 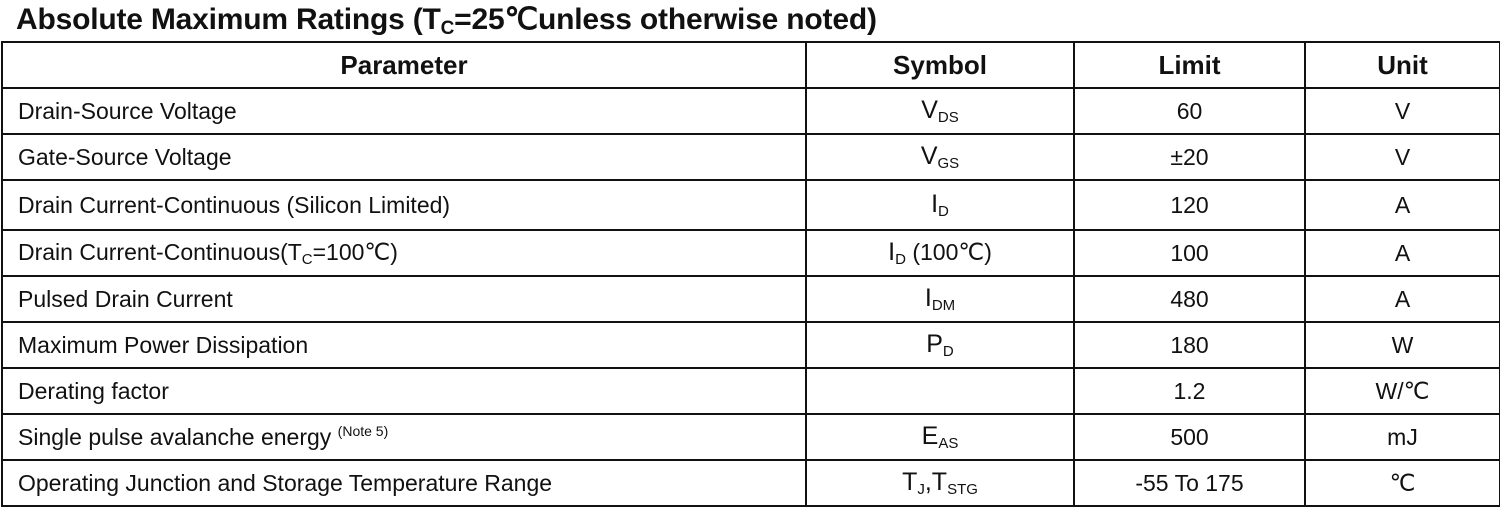 What do you see at coordinates (404, 253) in the screenshot?
I see `cell-parameter: Drain Current-Continuous(TC=100℃)` at bounding box center [404, 253].